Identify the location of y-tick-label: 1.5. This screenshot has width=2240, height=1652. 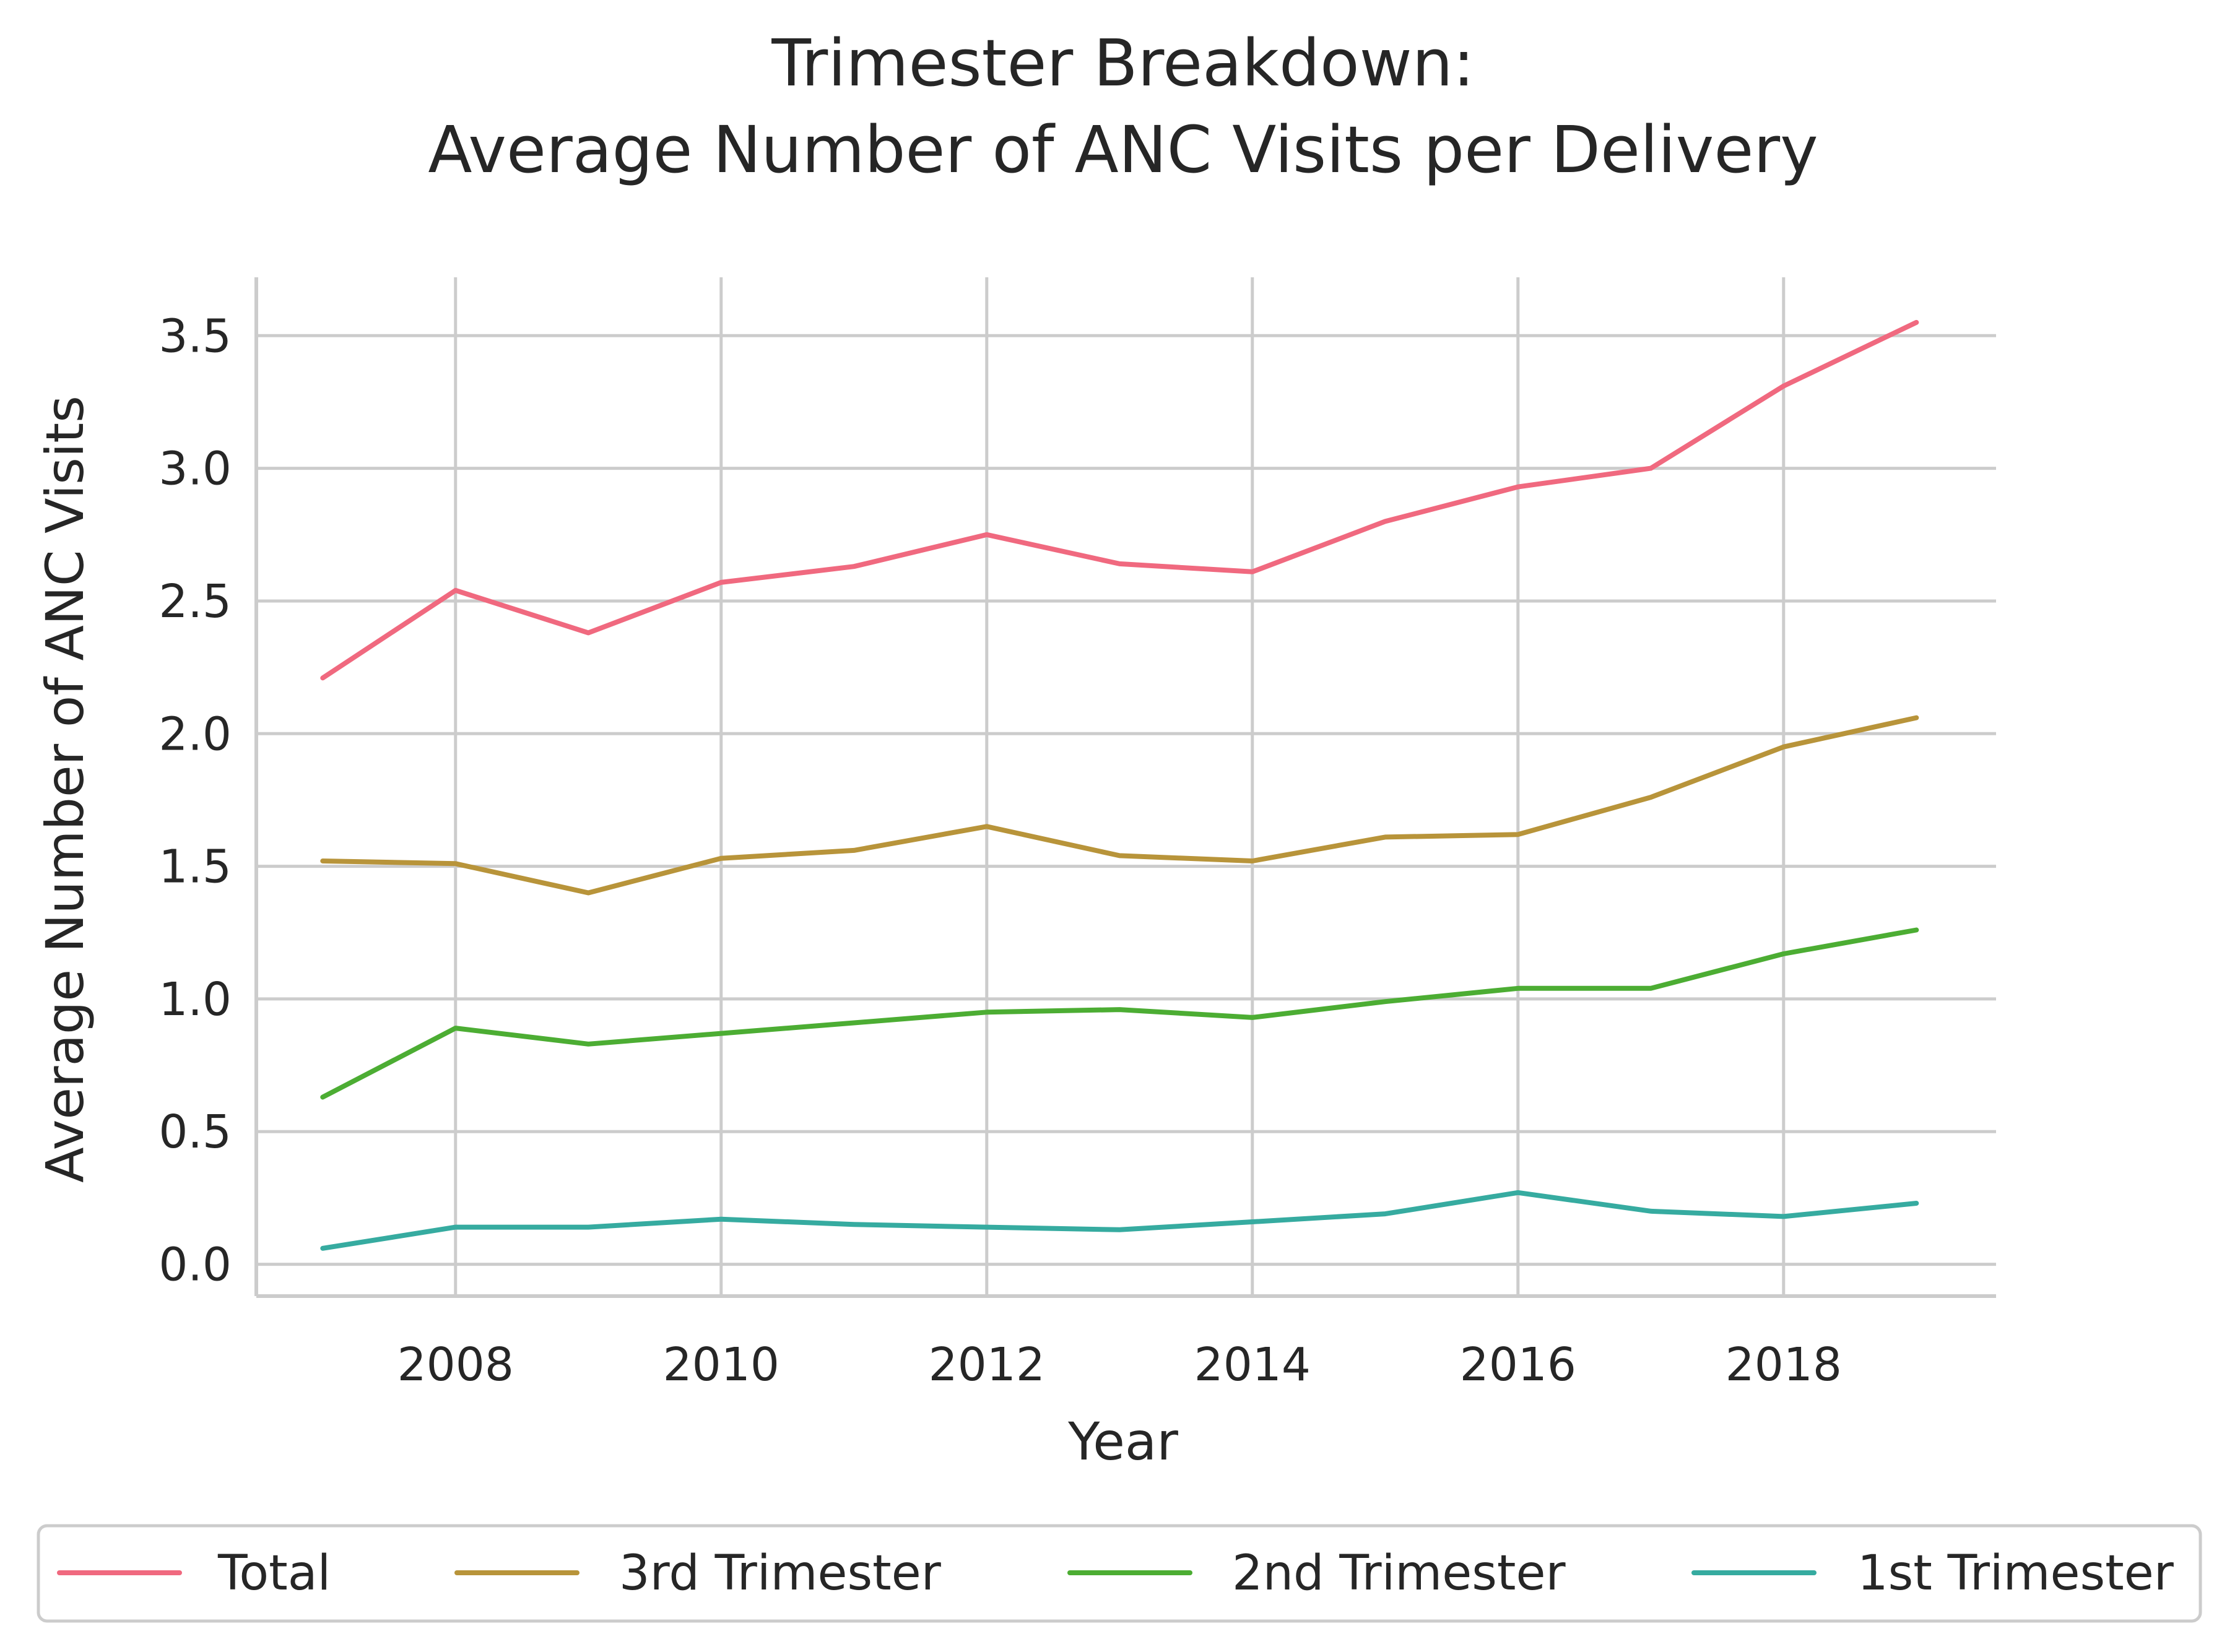
(195, 868).